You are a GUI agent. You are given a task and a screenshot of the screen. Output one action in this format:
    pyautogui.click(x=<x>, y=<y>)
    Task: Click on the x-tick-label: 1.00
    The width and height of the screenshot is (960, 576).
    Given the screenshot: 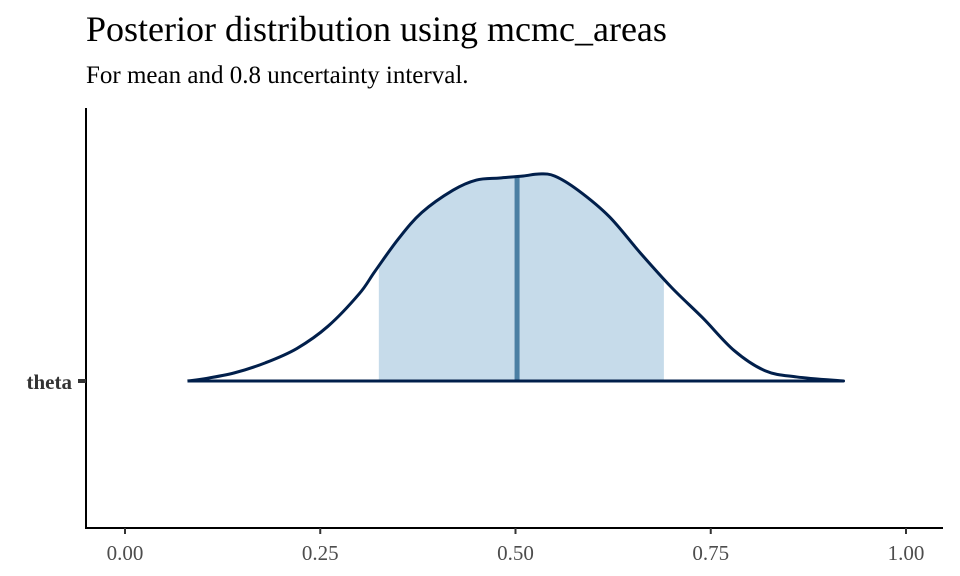 What is the action you would take?
    pyautogui.click(x=906, y=553)
    